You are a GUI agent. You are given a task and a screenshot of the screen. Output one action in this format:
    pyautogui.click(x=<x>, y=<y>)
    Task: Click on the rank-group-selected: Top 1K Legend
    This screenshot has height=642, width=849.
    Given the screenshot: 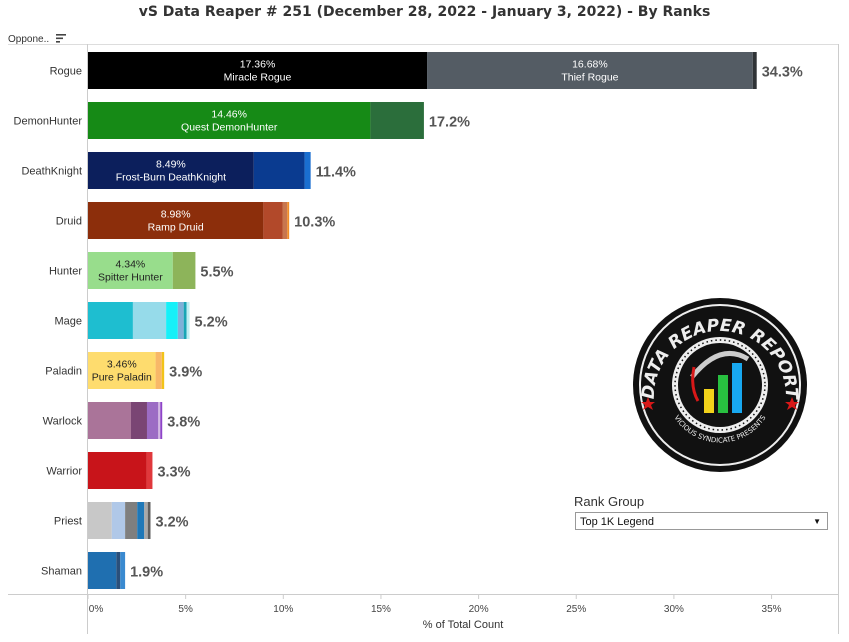 What is the action you would take?
    pyautogui.click(x=617, y=522)
    